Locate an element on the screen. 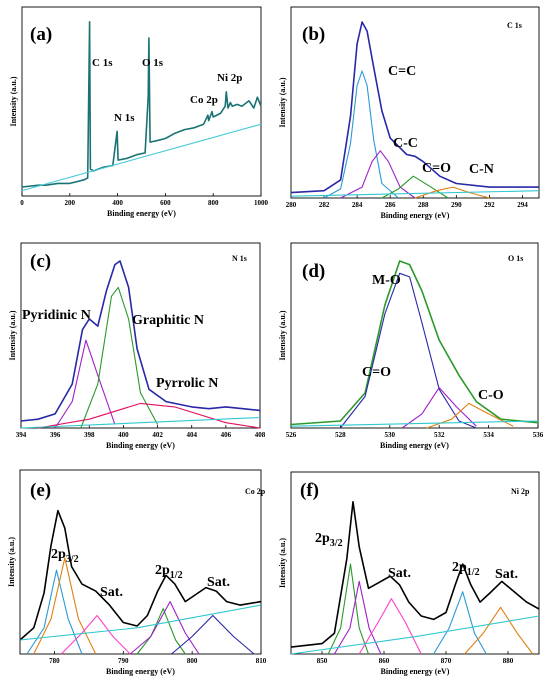 The height and width of the screenshot is (686, 550). x-tick-label: 534 is located at coordinates (488, 435).